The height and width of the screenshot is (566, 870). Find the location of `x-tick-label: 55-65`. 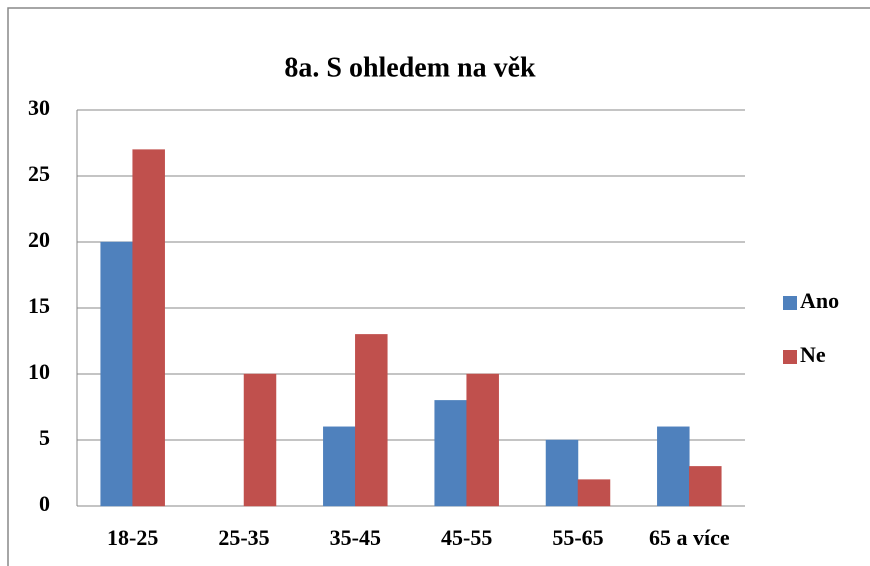

x-tick-label: 55-65 is located at coordinates (577, 537).